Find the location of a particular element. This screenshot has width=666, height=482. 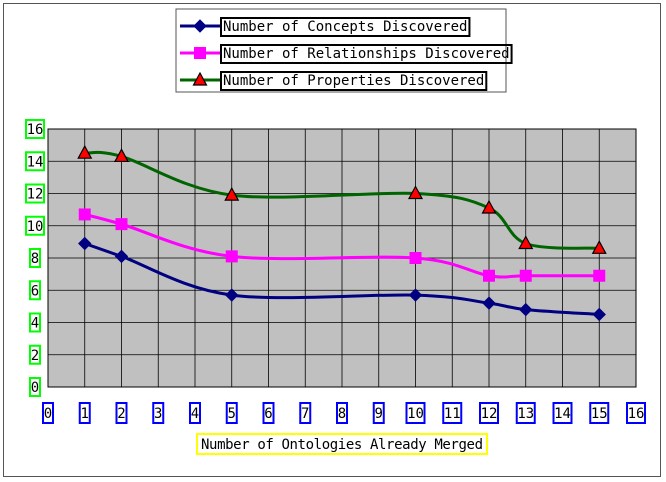

x-tick: 12 is located at coordinates (489, 413).